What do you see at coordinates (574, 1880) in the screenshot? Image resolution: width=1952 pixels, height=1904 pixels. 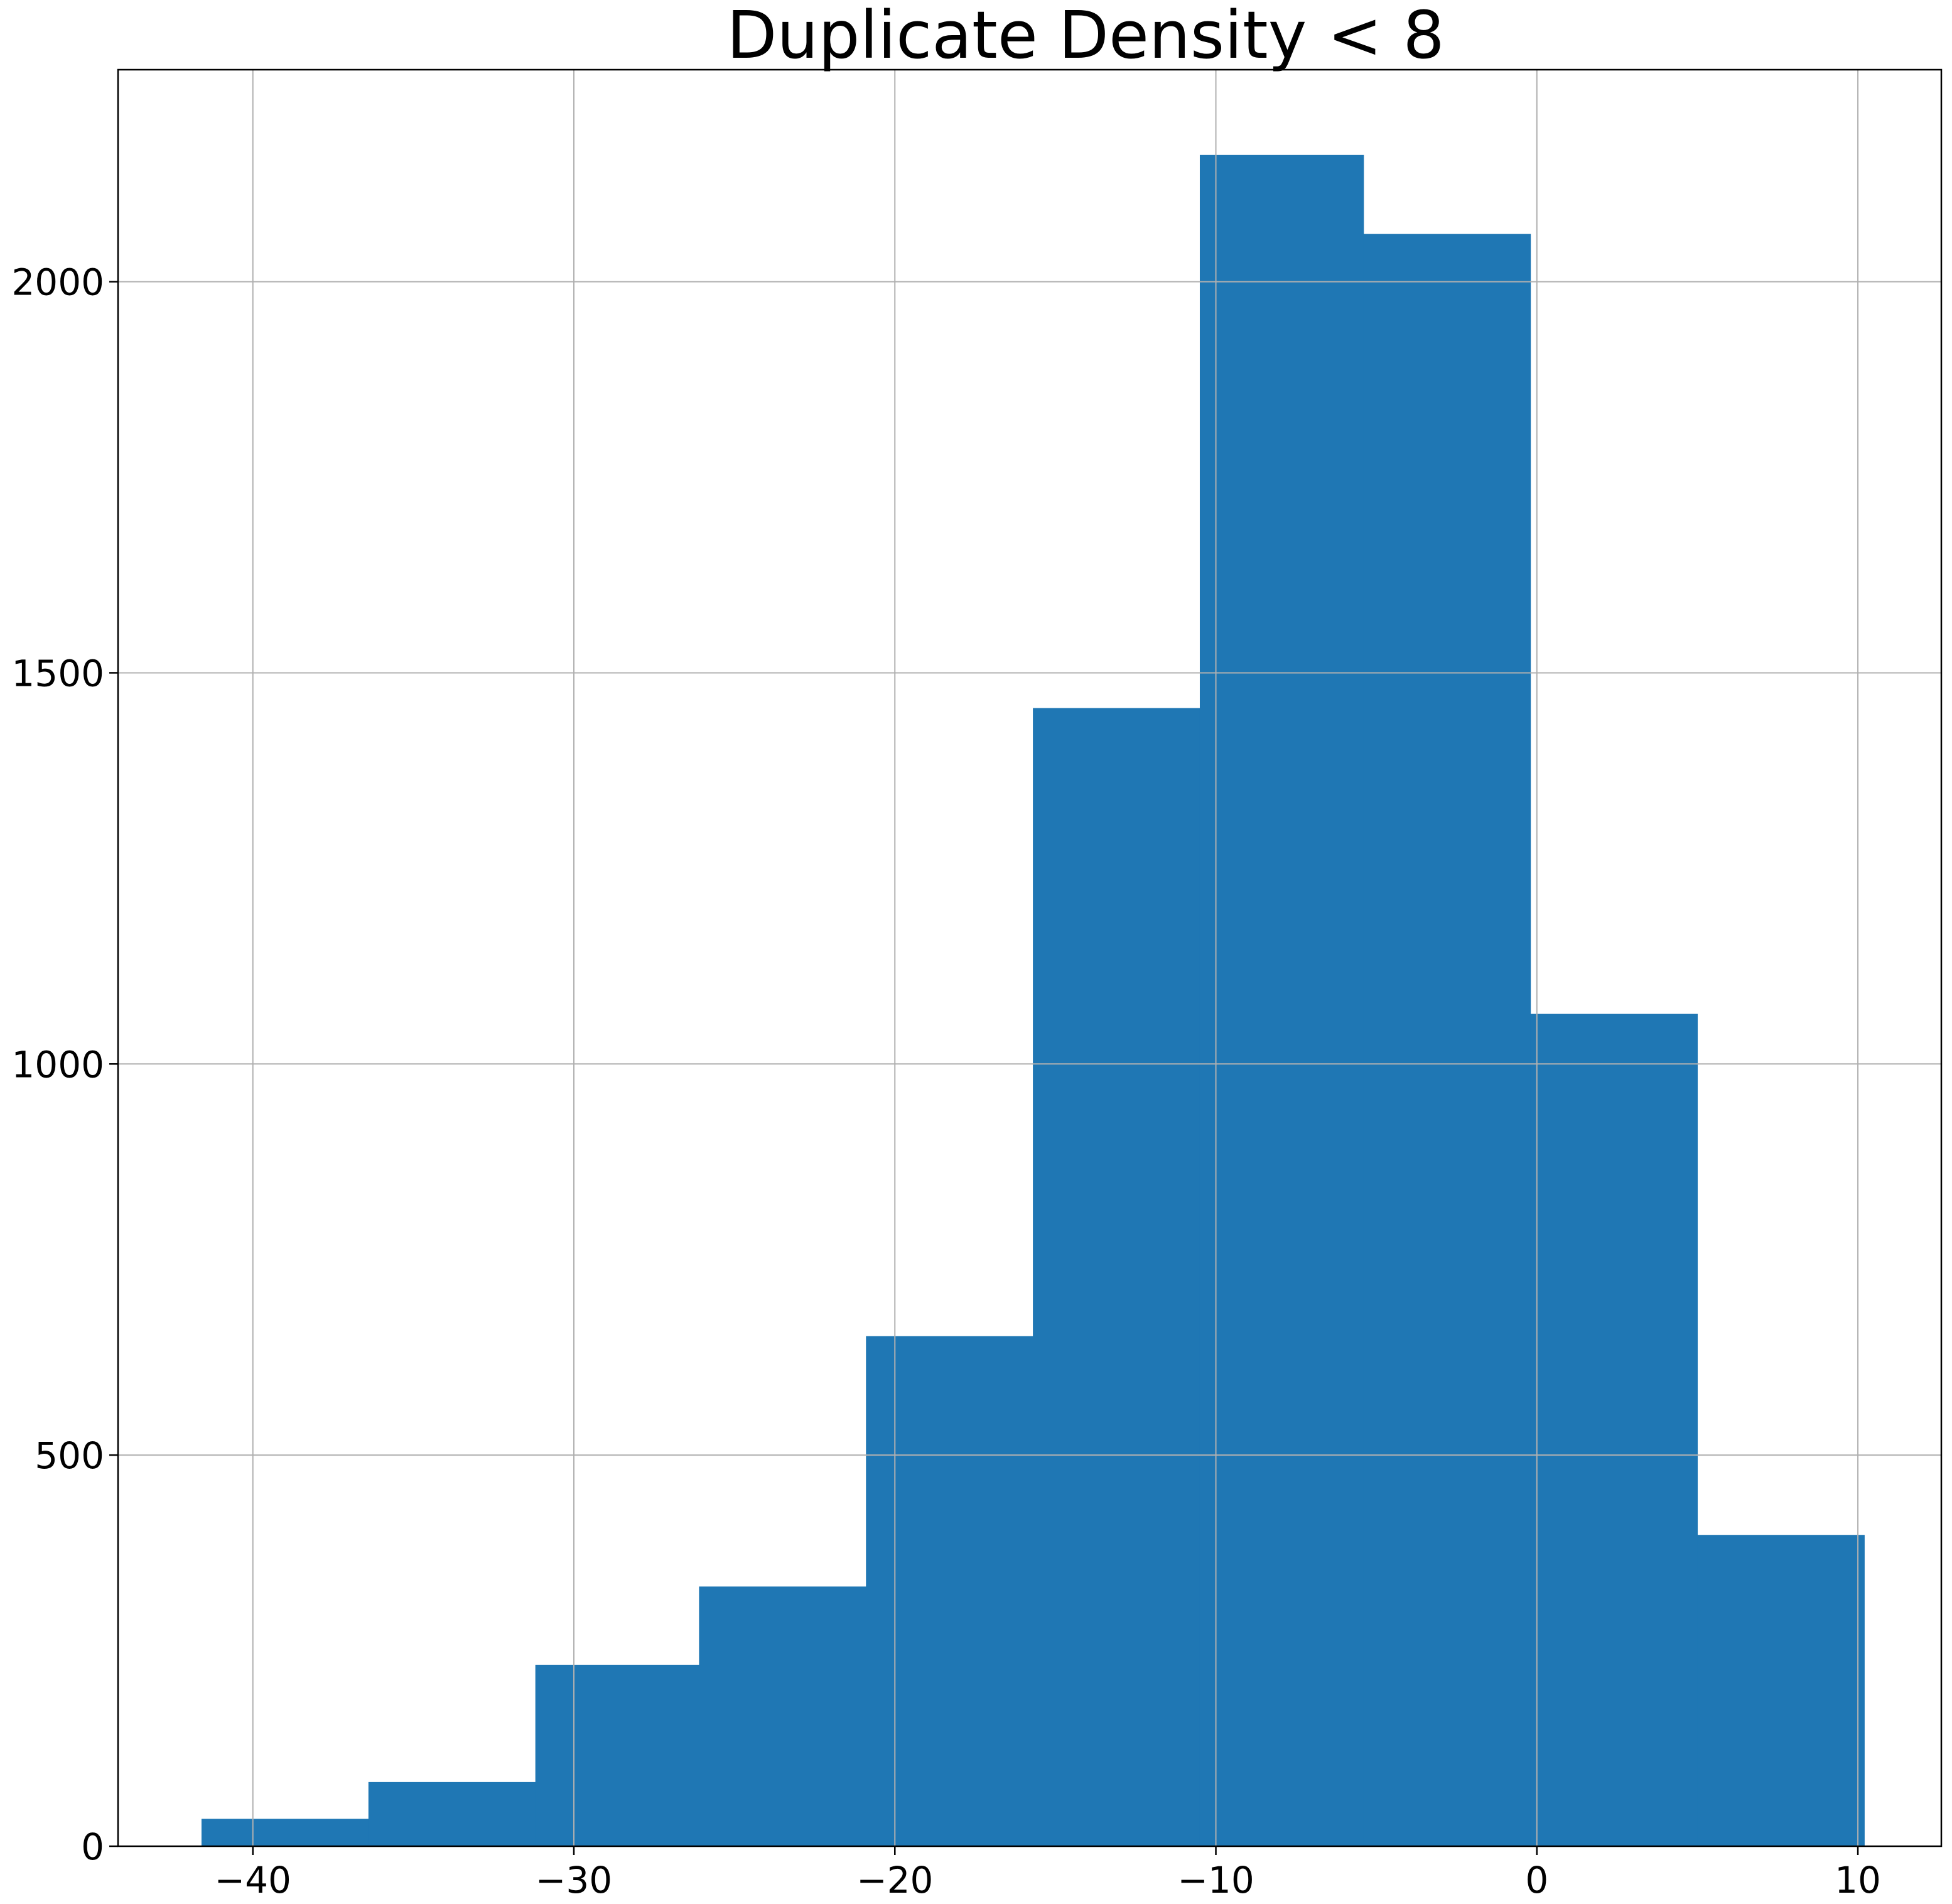 I see `x-tick-label: −30` at bounding box center [574, 1880].